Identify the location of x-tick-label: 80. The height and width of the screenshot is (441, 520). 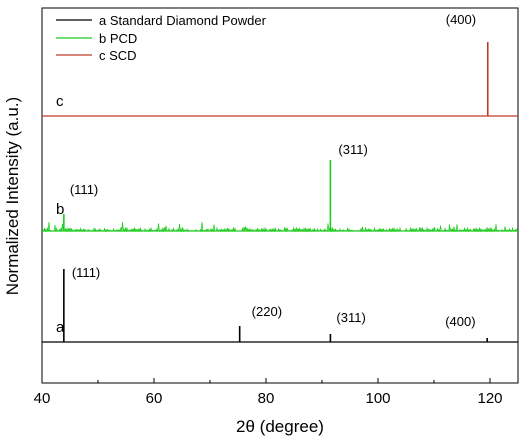
(266, 398).